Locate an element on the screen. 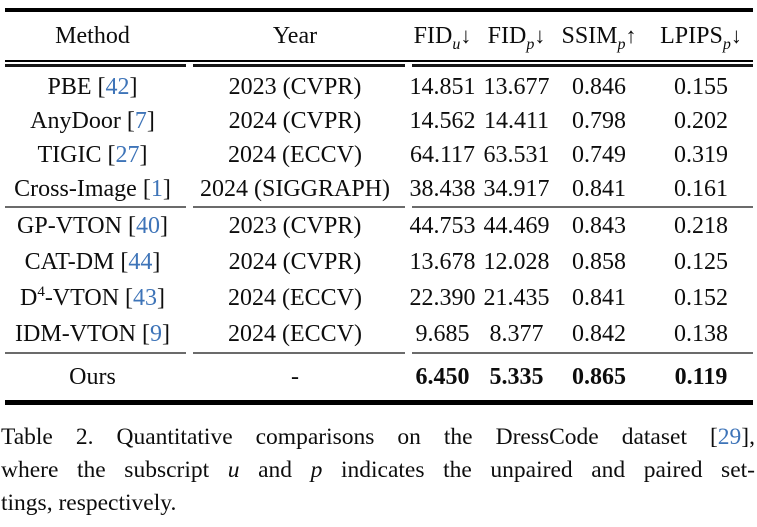  fid-u-cell: 44.753 is located at coordinates (442, 225).